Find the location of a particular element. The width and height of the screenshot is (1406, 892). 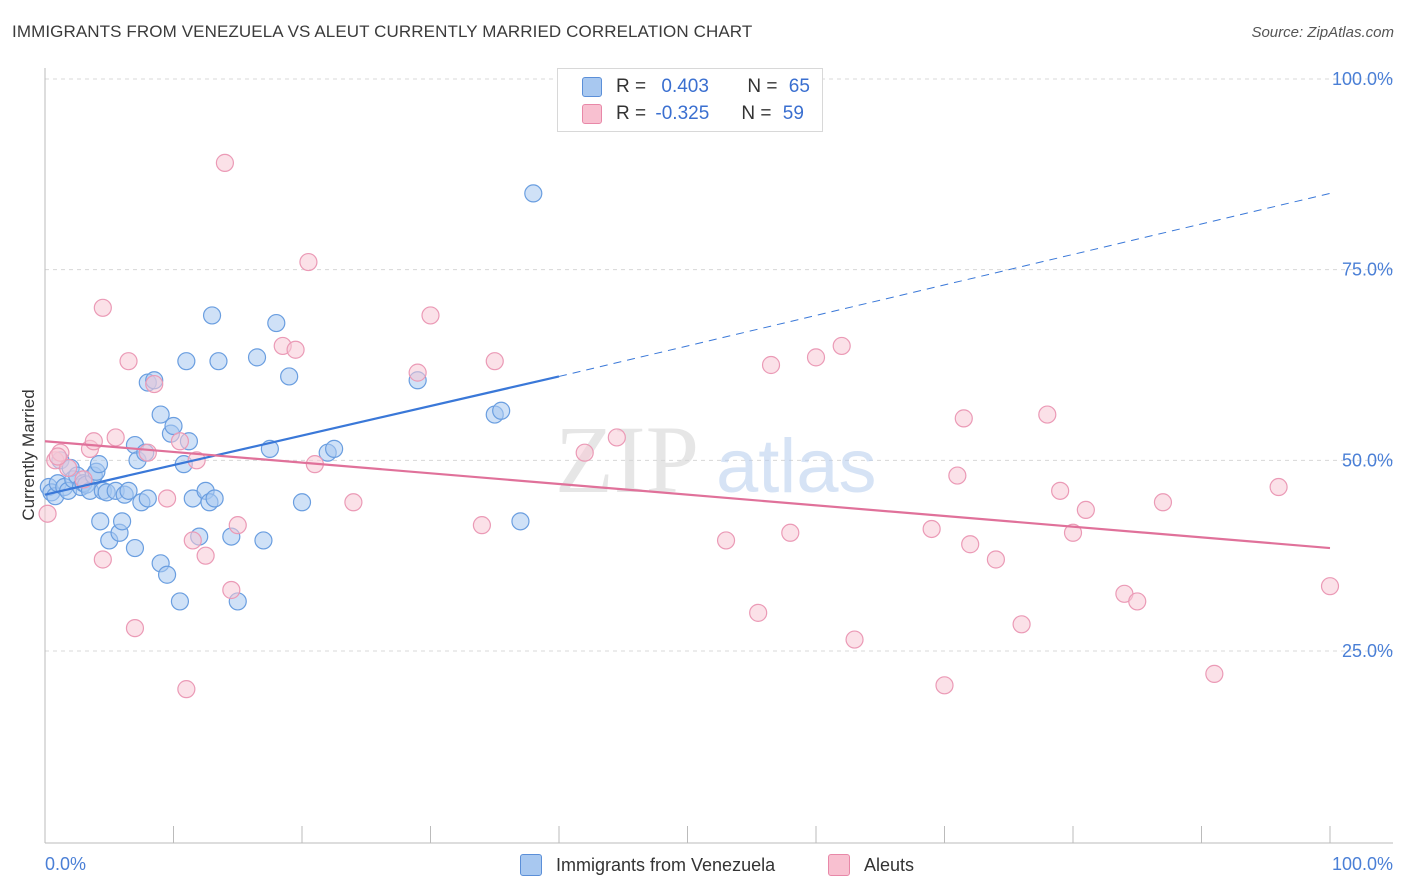

legend-item-venezuela: Immigrants from Venezuela is located at coordinates (647, 865).